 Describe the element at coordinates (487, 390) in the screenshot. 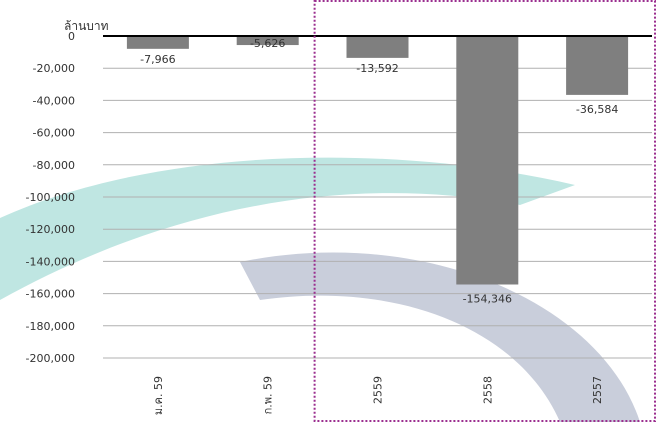

I see `x-tick-label: 2558` at that location.